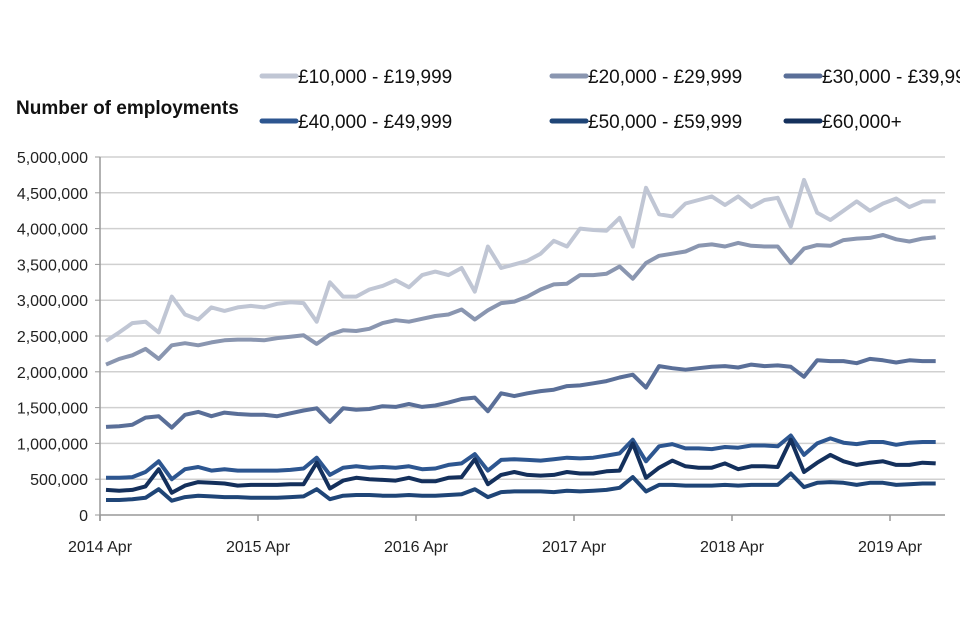  What do you see at coordinates (416, 547) in the screenshot?
I see `x-tick-label: 2016 Apr` at bounding box center [416, 547].